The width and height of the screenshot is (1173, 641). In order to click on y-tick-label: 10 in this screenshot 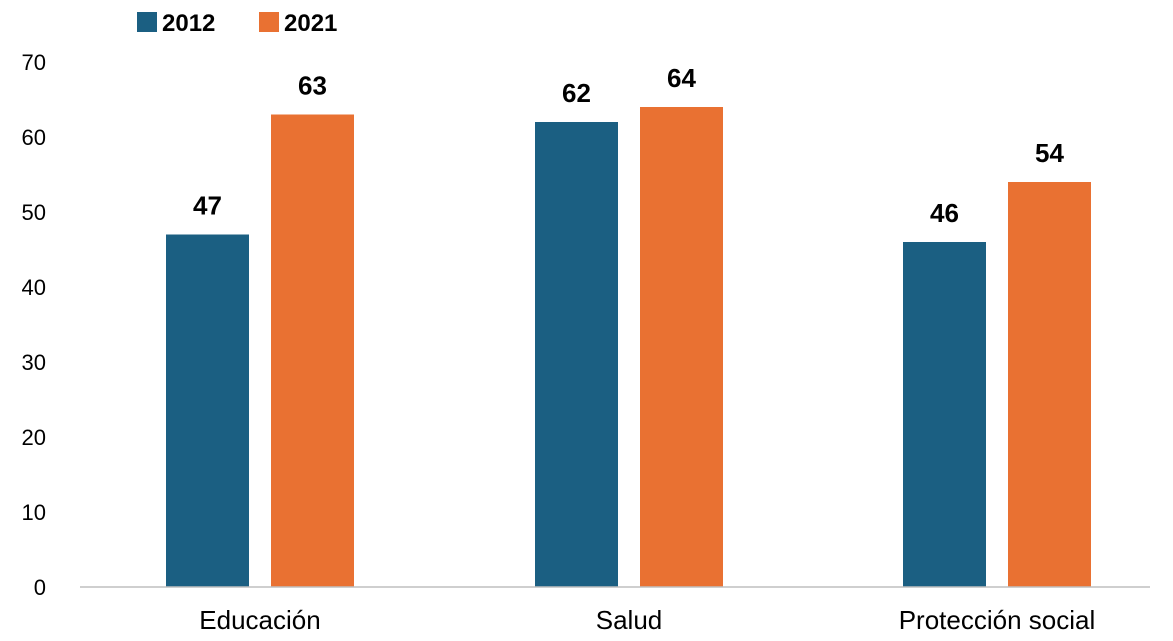, I will do `click(34, 512)`.